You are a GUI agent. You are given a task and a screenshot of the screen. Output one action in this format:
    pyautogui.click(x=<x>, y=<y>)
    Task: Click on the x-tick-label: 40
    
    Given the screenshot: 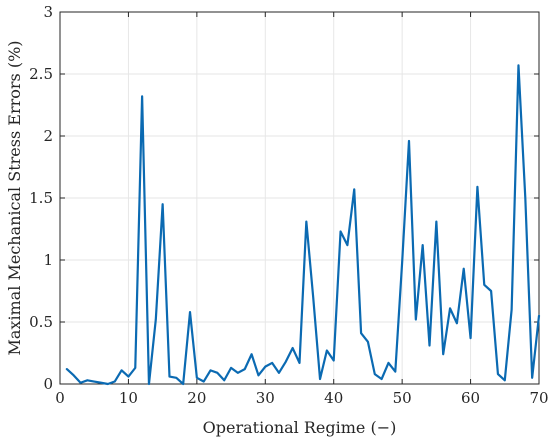 What is the action you would take?
    pyautogui.click(x=333, y=398)
    